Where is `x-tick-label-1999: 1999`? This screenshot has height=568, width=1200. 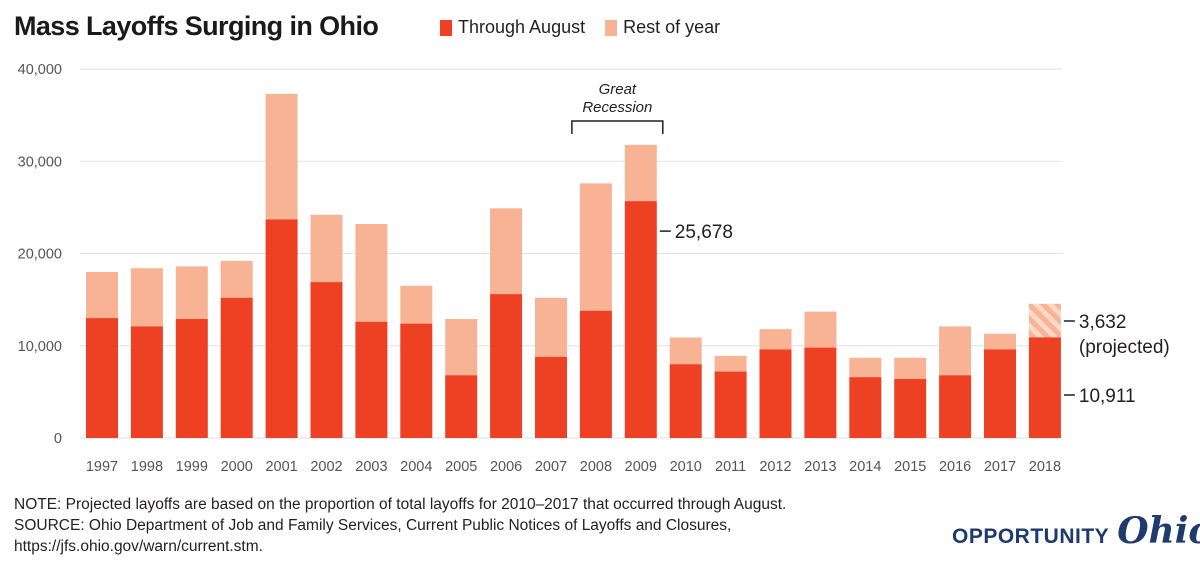 x-tick-label-1999: 1999 is located at coordinates (192, 467).